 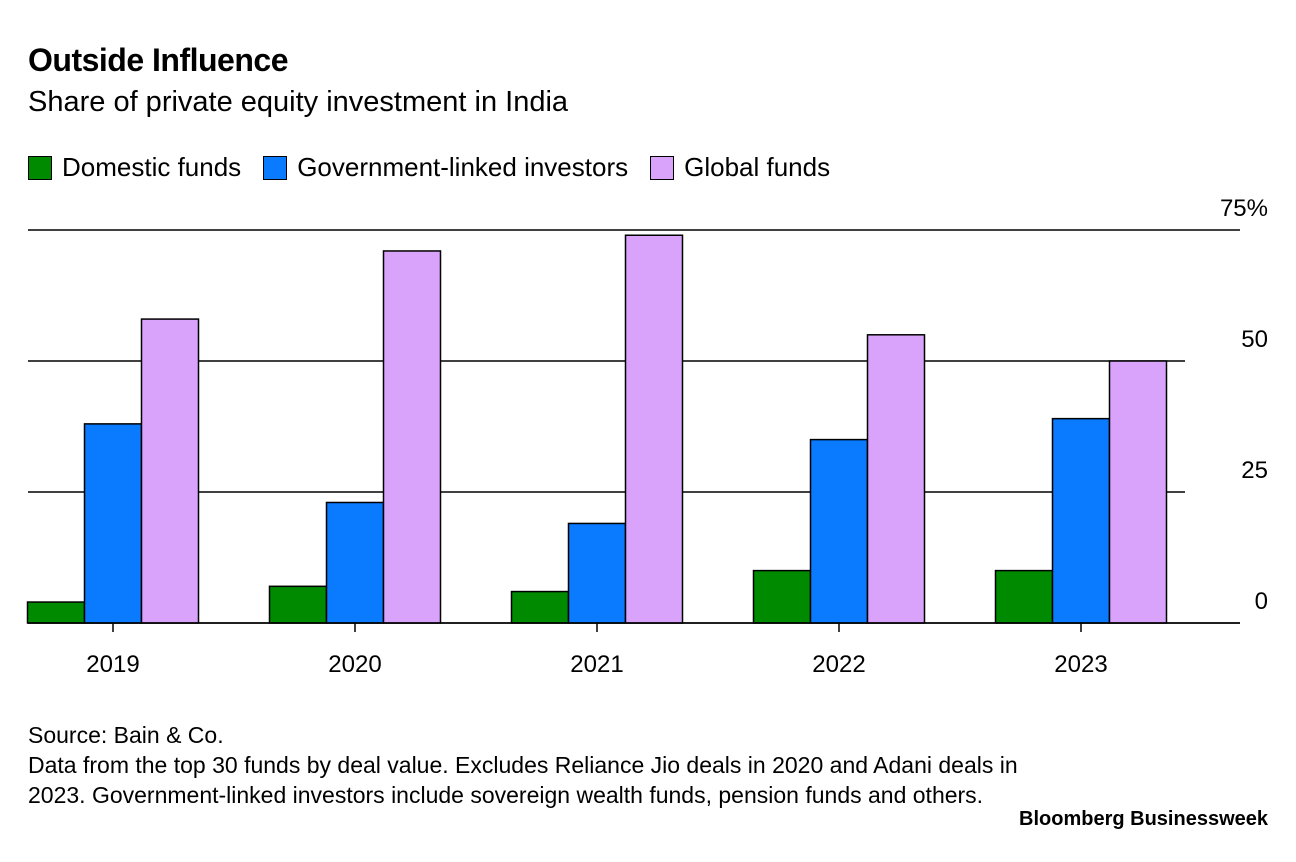 I want to click on bar-government-linked-investors-2019, so click(x=113, y=523).